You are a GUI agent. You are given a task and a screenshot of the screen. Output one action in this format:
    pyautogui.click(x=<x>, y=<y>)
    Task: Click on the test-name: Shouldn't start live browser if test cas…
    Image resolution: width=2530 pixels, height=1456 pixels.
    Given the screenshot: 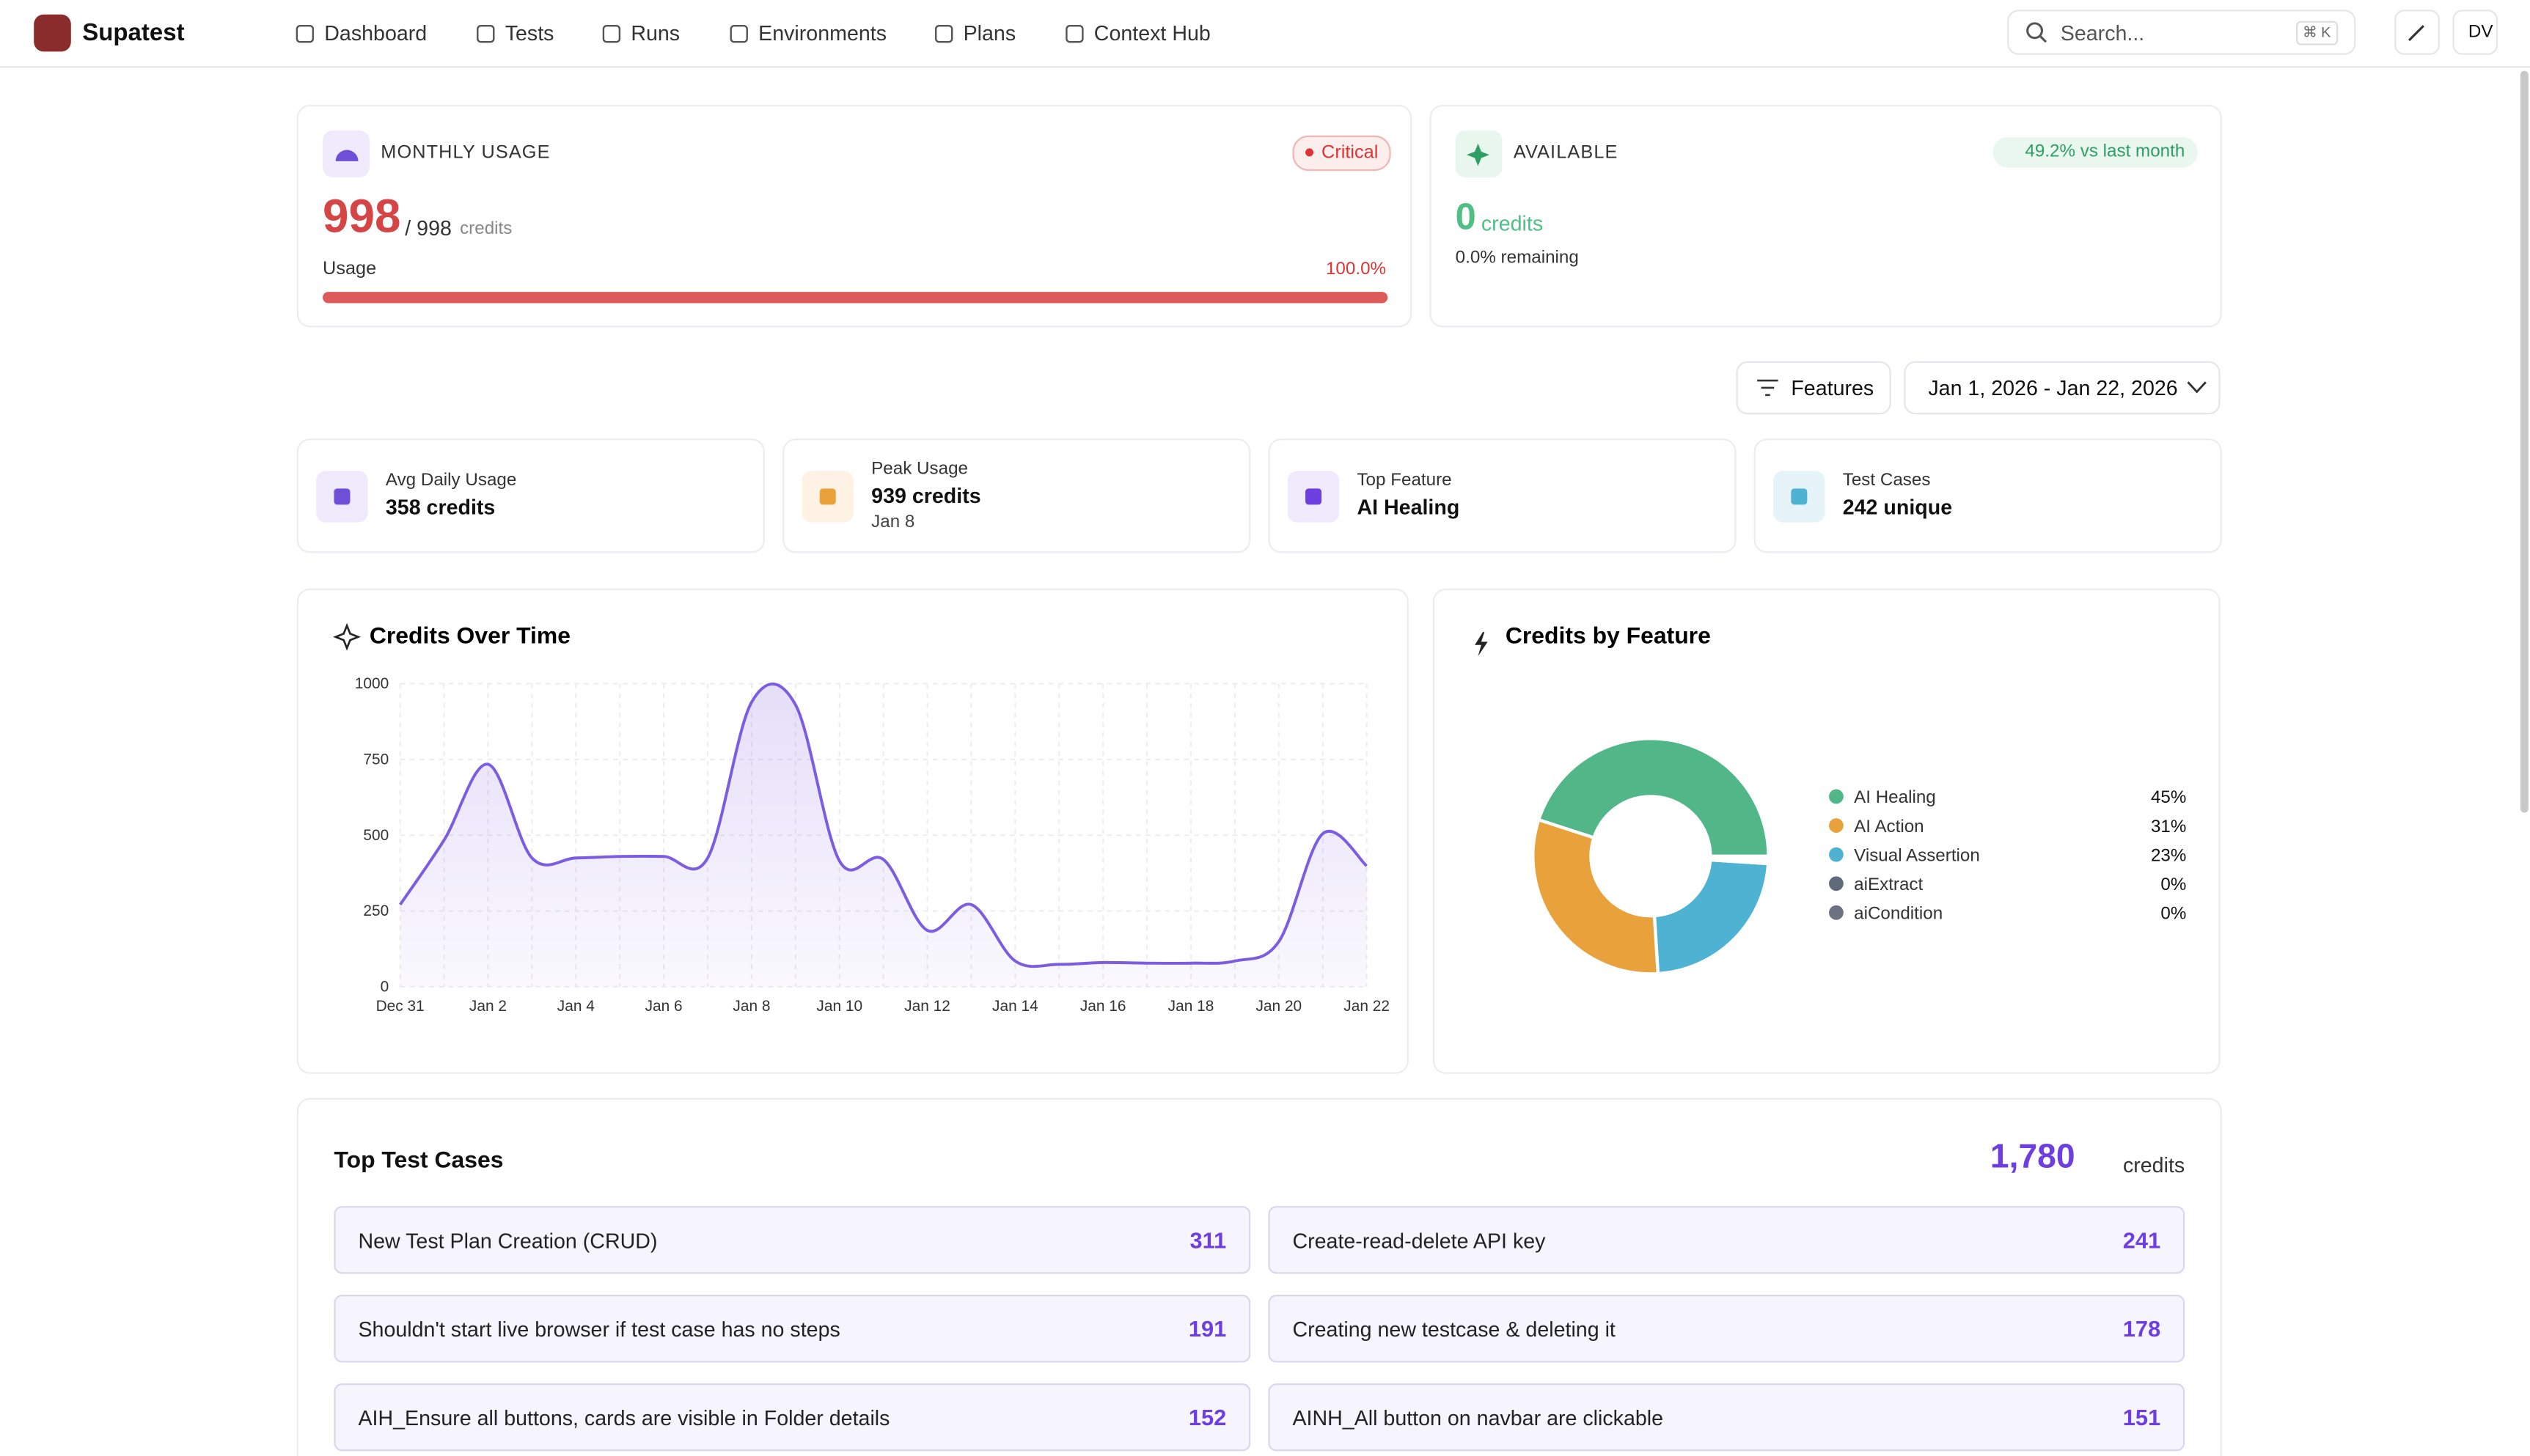 What is the action you would take?
    pyautogui.click(x=599, y=1329)
    